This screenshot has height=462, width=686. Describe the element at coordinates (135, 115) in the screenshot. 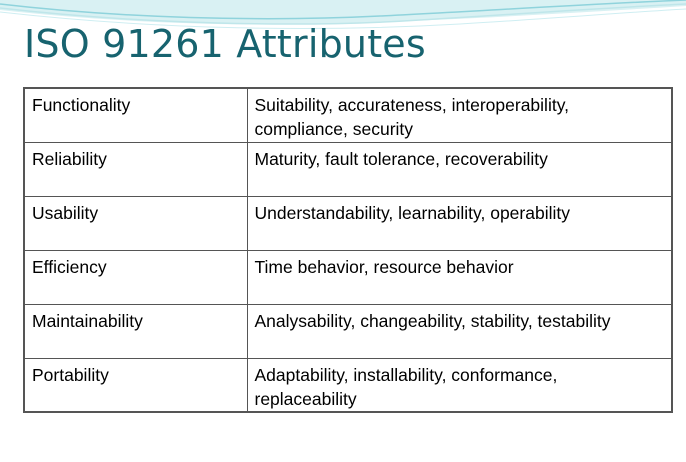

I see `attribute-cell: Functionality` at that location.